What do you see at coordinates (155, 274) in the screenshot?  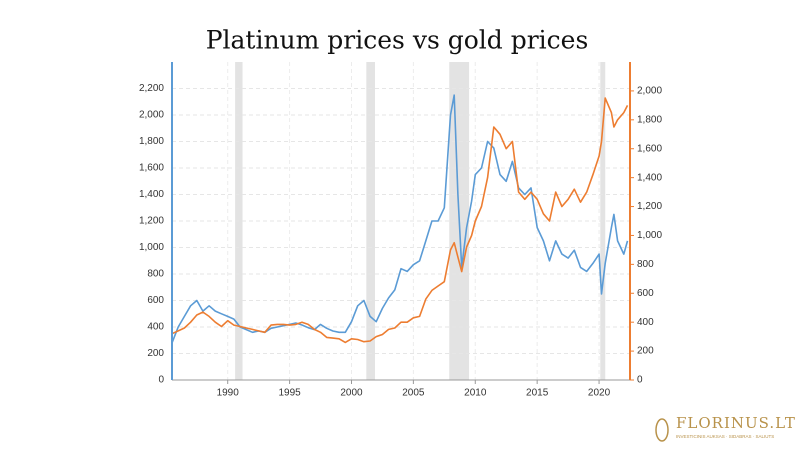 I see `y-tick-label: 800` at bounding box center [155, 274].